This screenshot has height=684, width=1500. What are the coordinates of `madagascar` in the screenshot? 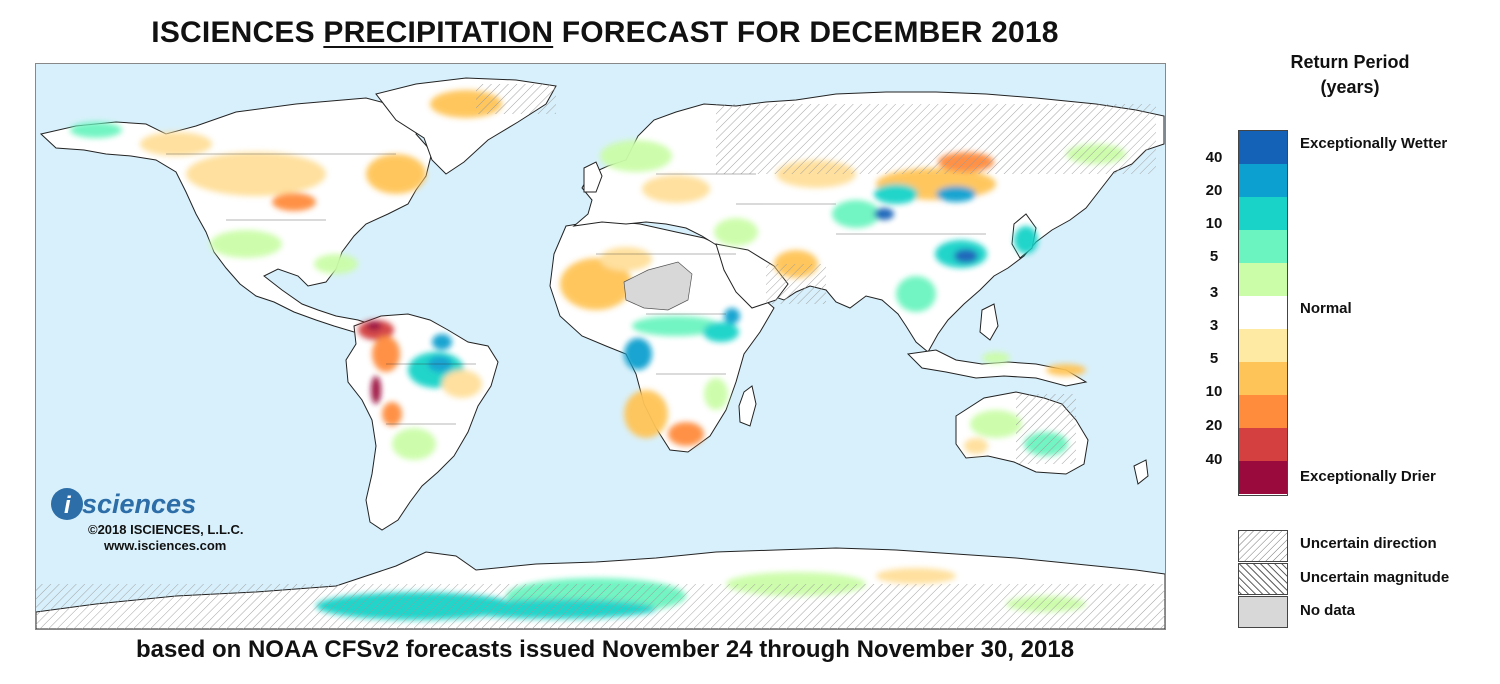 It's located at (747, 406).